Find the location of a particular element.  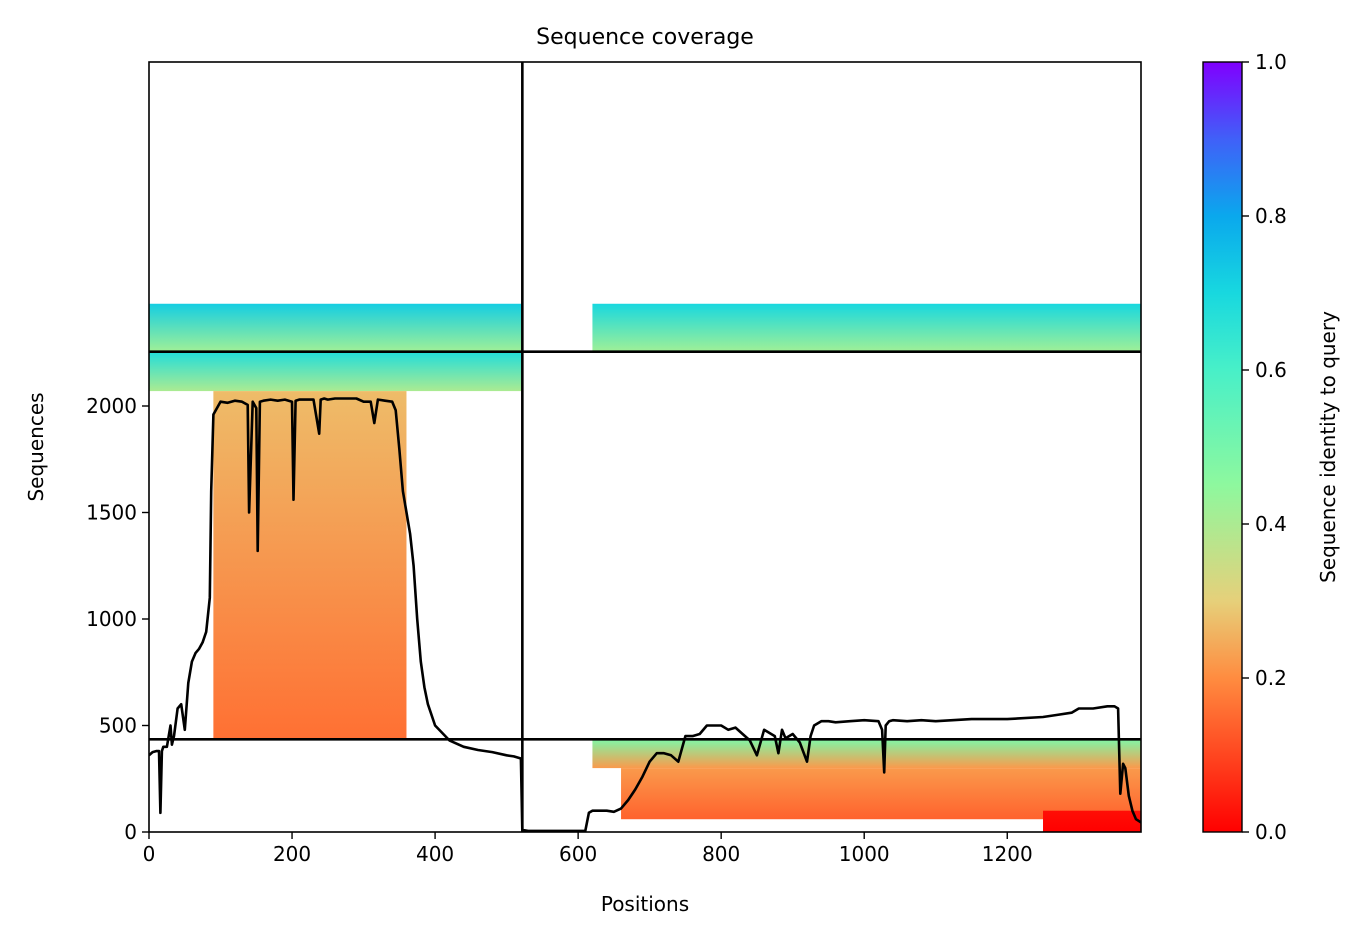

y-tick-label: 2000 is located at coordinates (111, 406).